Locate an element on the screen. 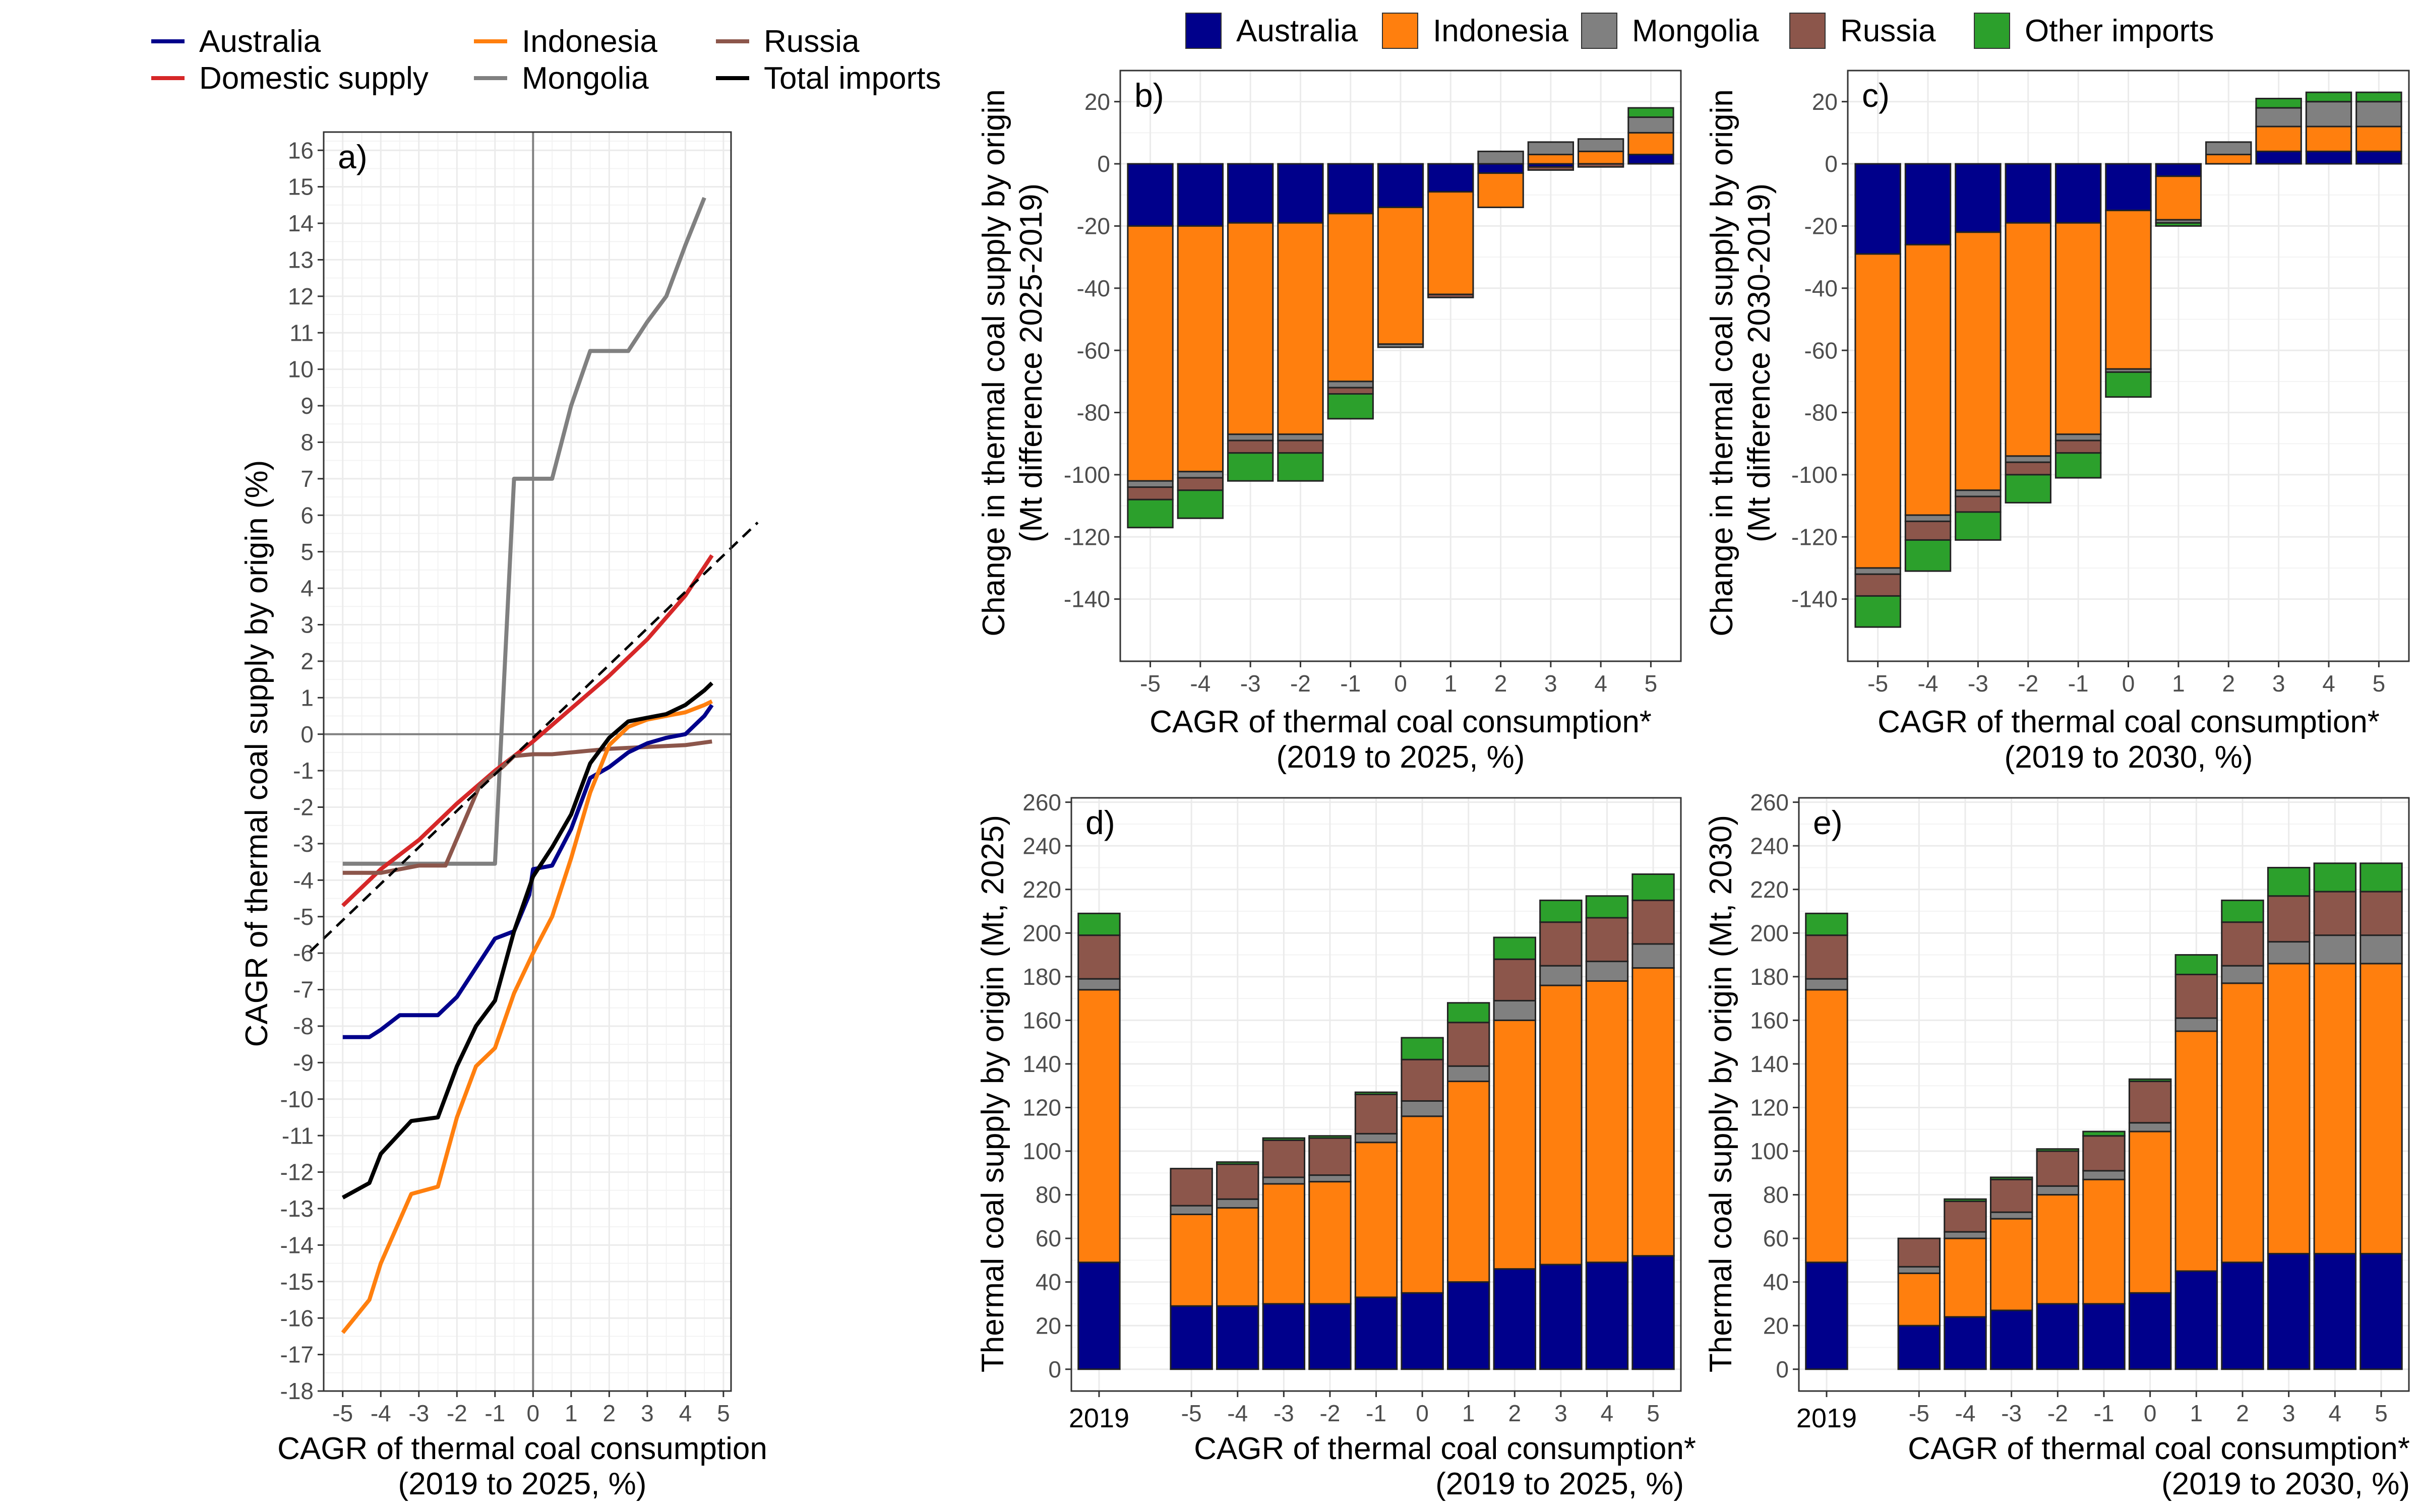 The height and width of the screenshot is (1512, 2420). y-tick-label: 0 is located at coordinates (1831, 164).